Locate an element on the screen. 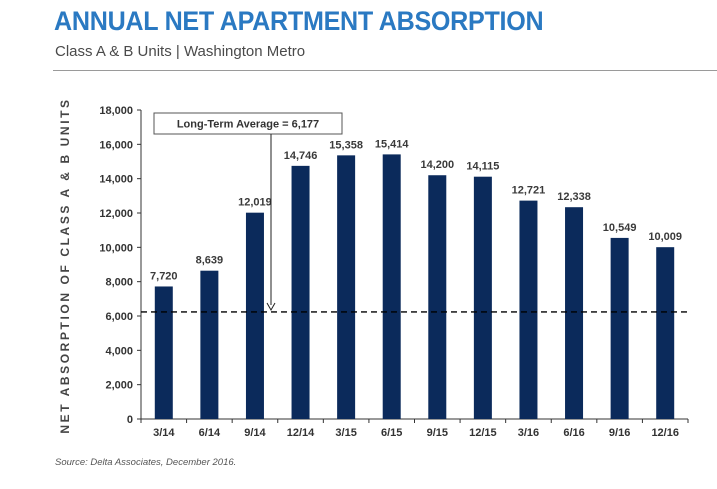  y-tick-label: 6,000 is located at coordinates (119, 317).